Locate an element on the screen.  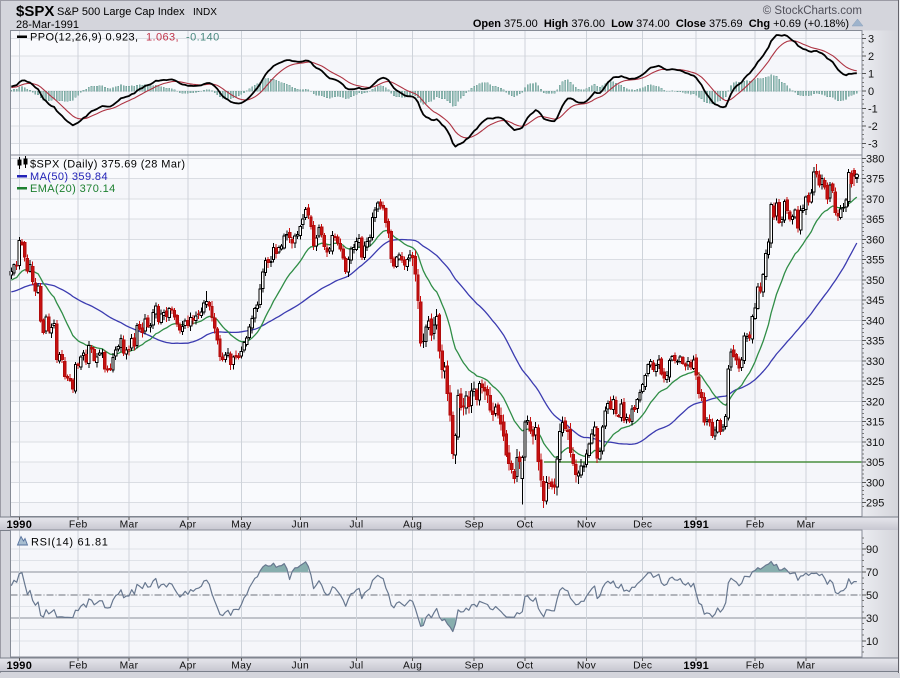
svg-text: RSI(14) 61.81 is located at coordinates (70, 543).